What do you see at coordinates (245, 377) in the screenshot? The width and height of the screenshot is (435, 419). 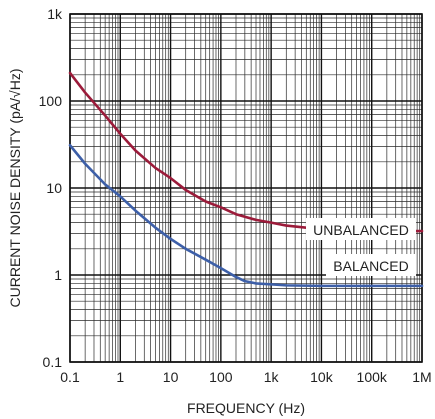 I see `x-tick-labels: 0.1 1 10 100 1k 10k 100k 1M` at bounding box center [245, 377].